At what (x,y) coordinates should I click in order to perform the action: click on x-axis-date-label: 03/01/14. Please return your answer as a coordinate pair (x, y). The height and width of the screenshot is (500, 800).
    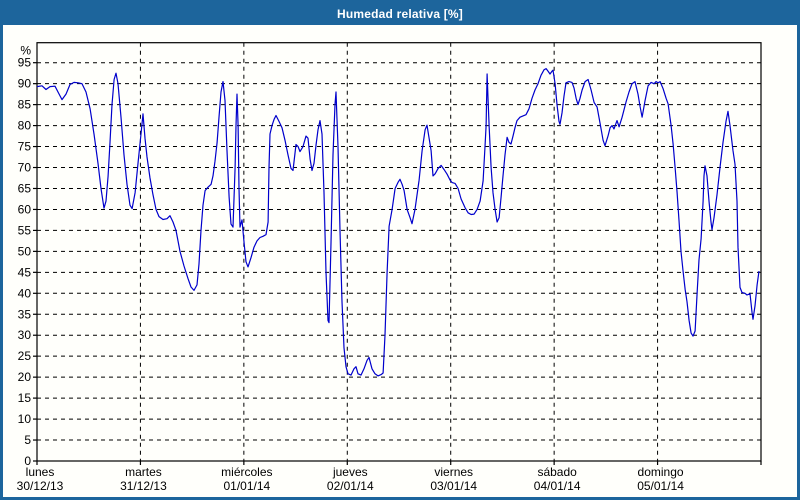
    Looking at the image, I should click on (453, 486).